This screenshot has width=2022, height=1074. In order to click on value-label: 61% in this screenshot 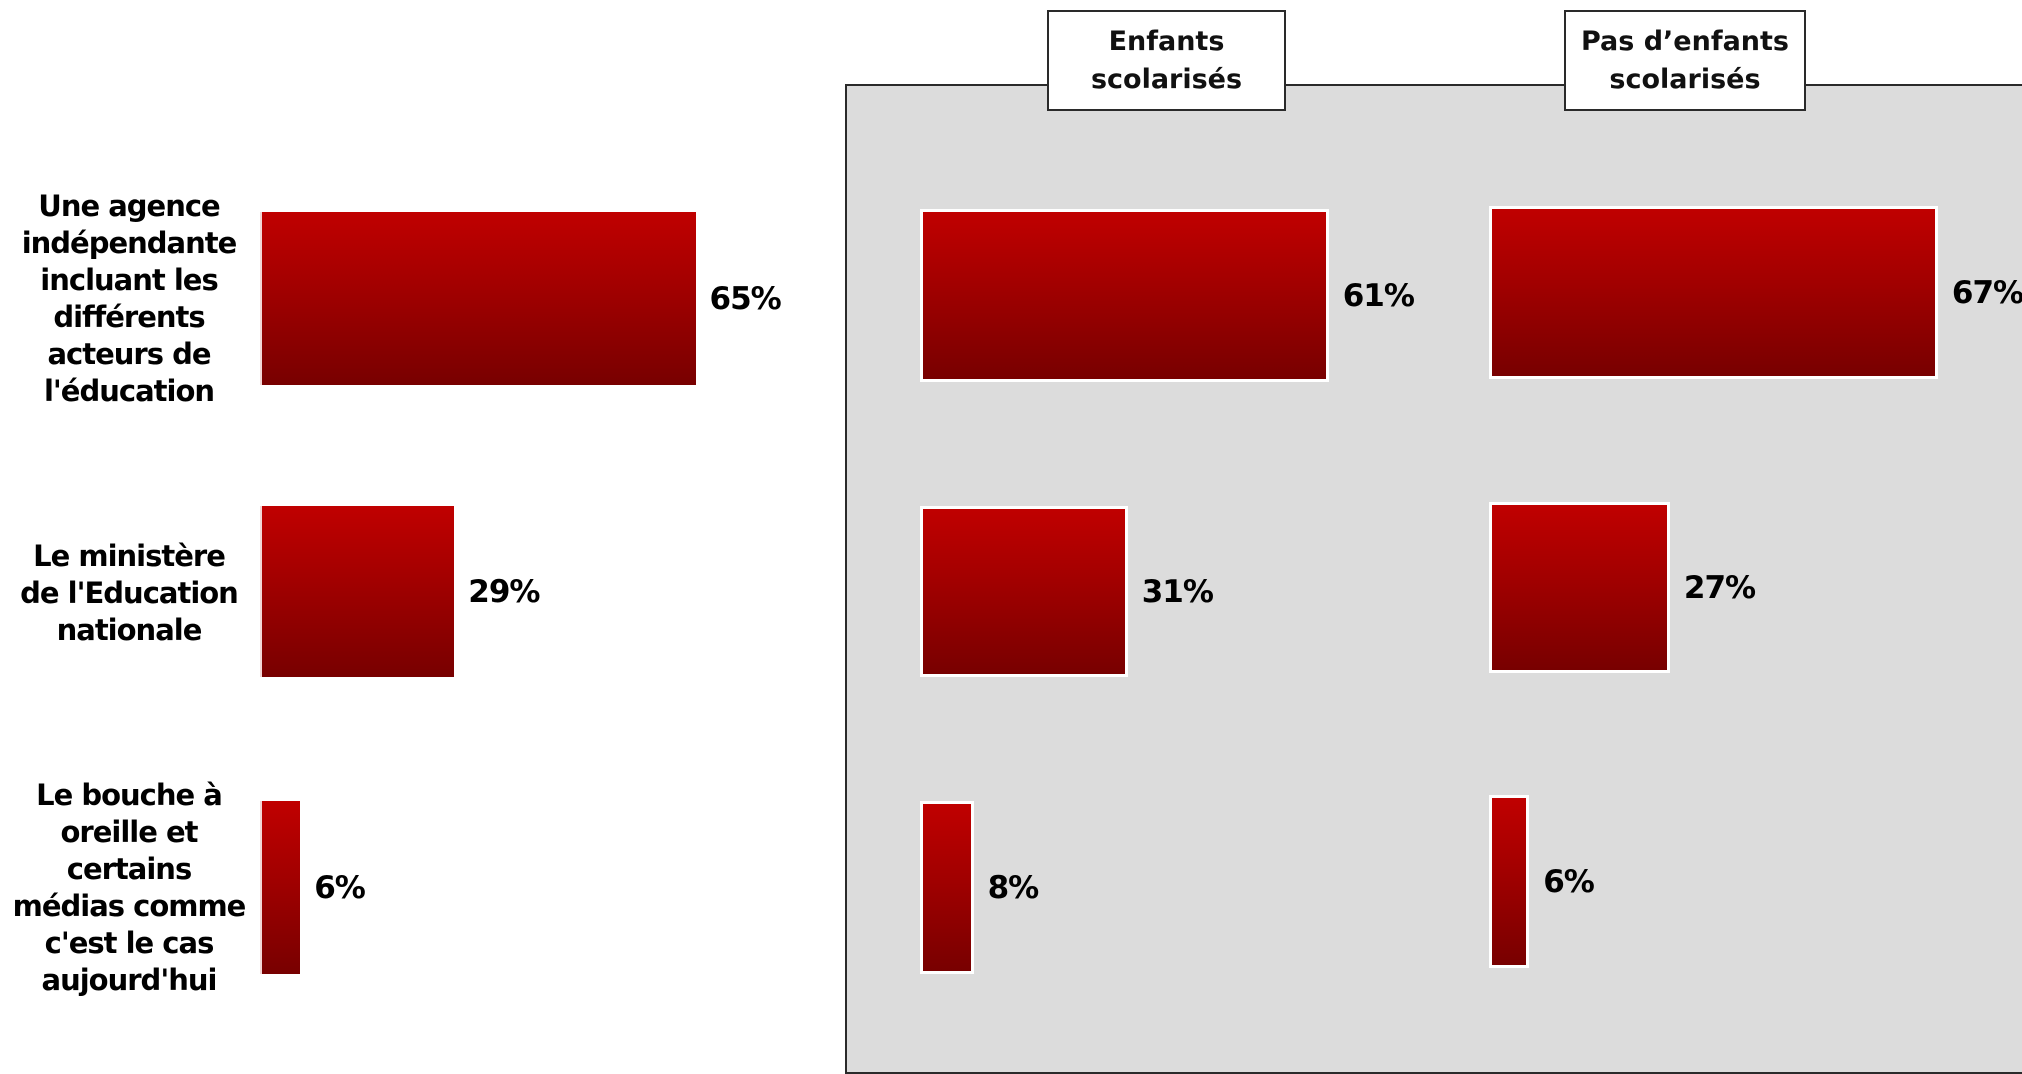, I will do `click(1378, 295)`.